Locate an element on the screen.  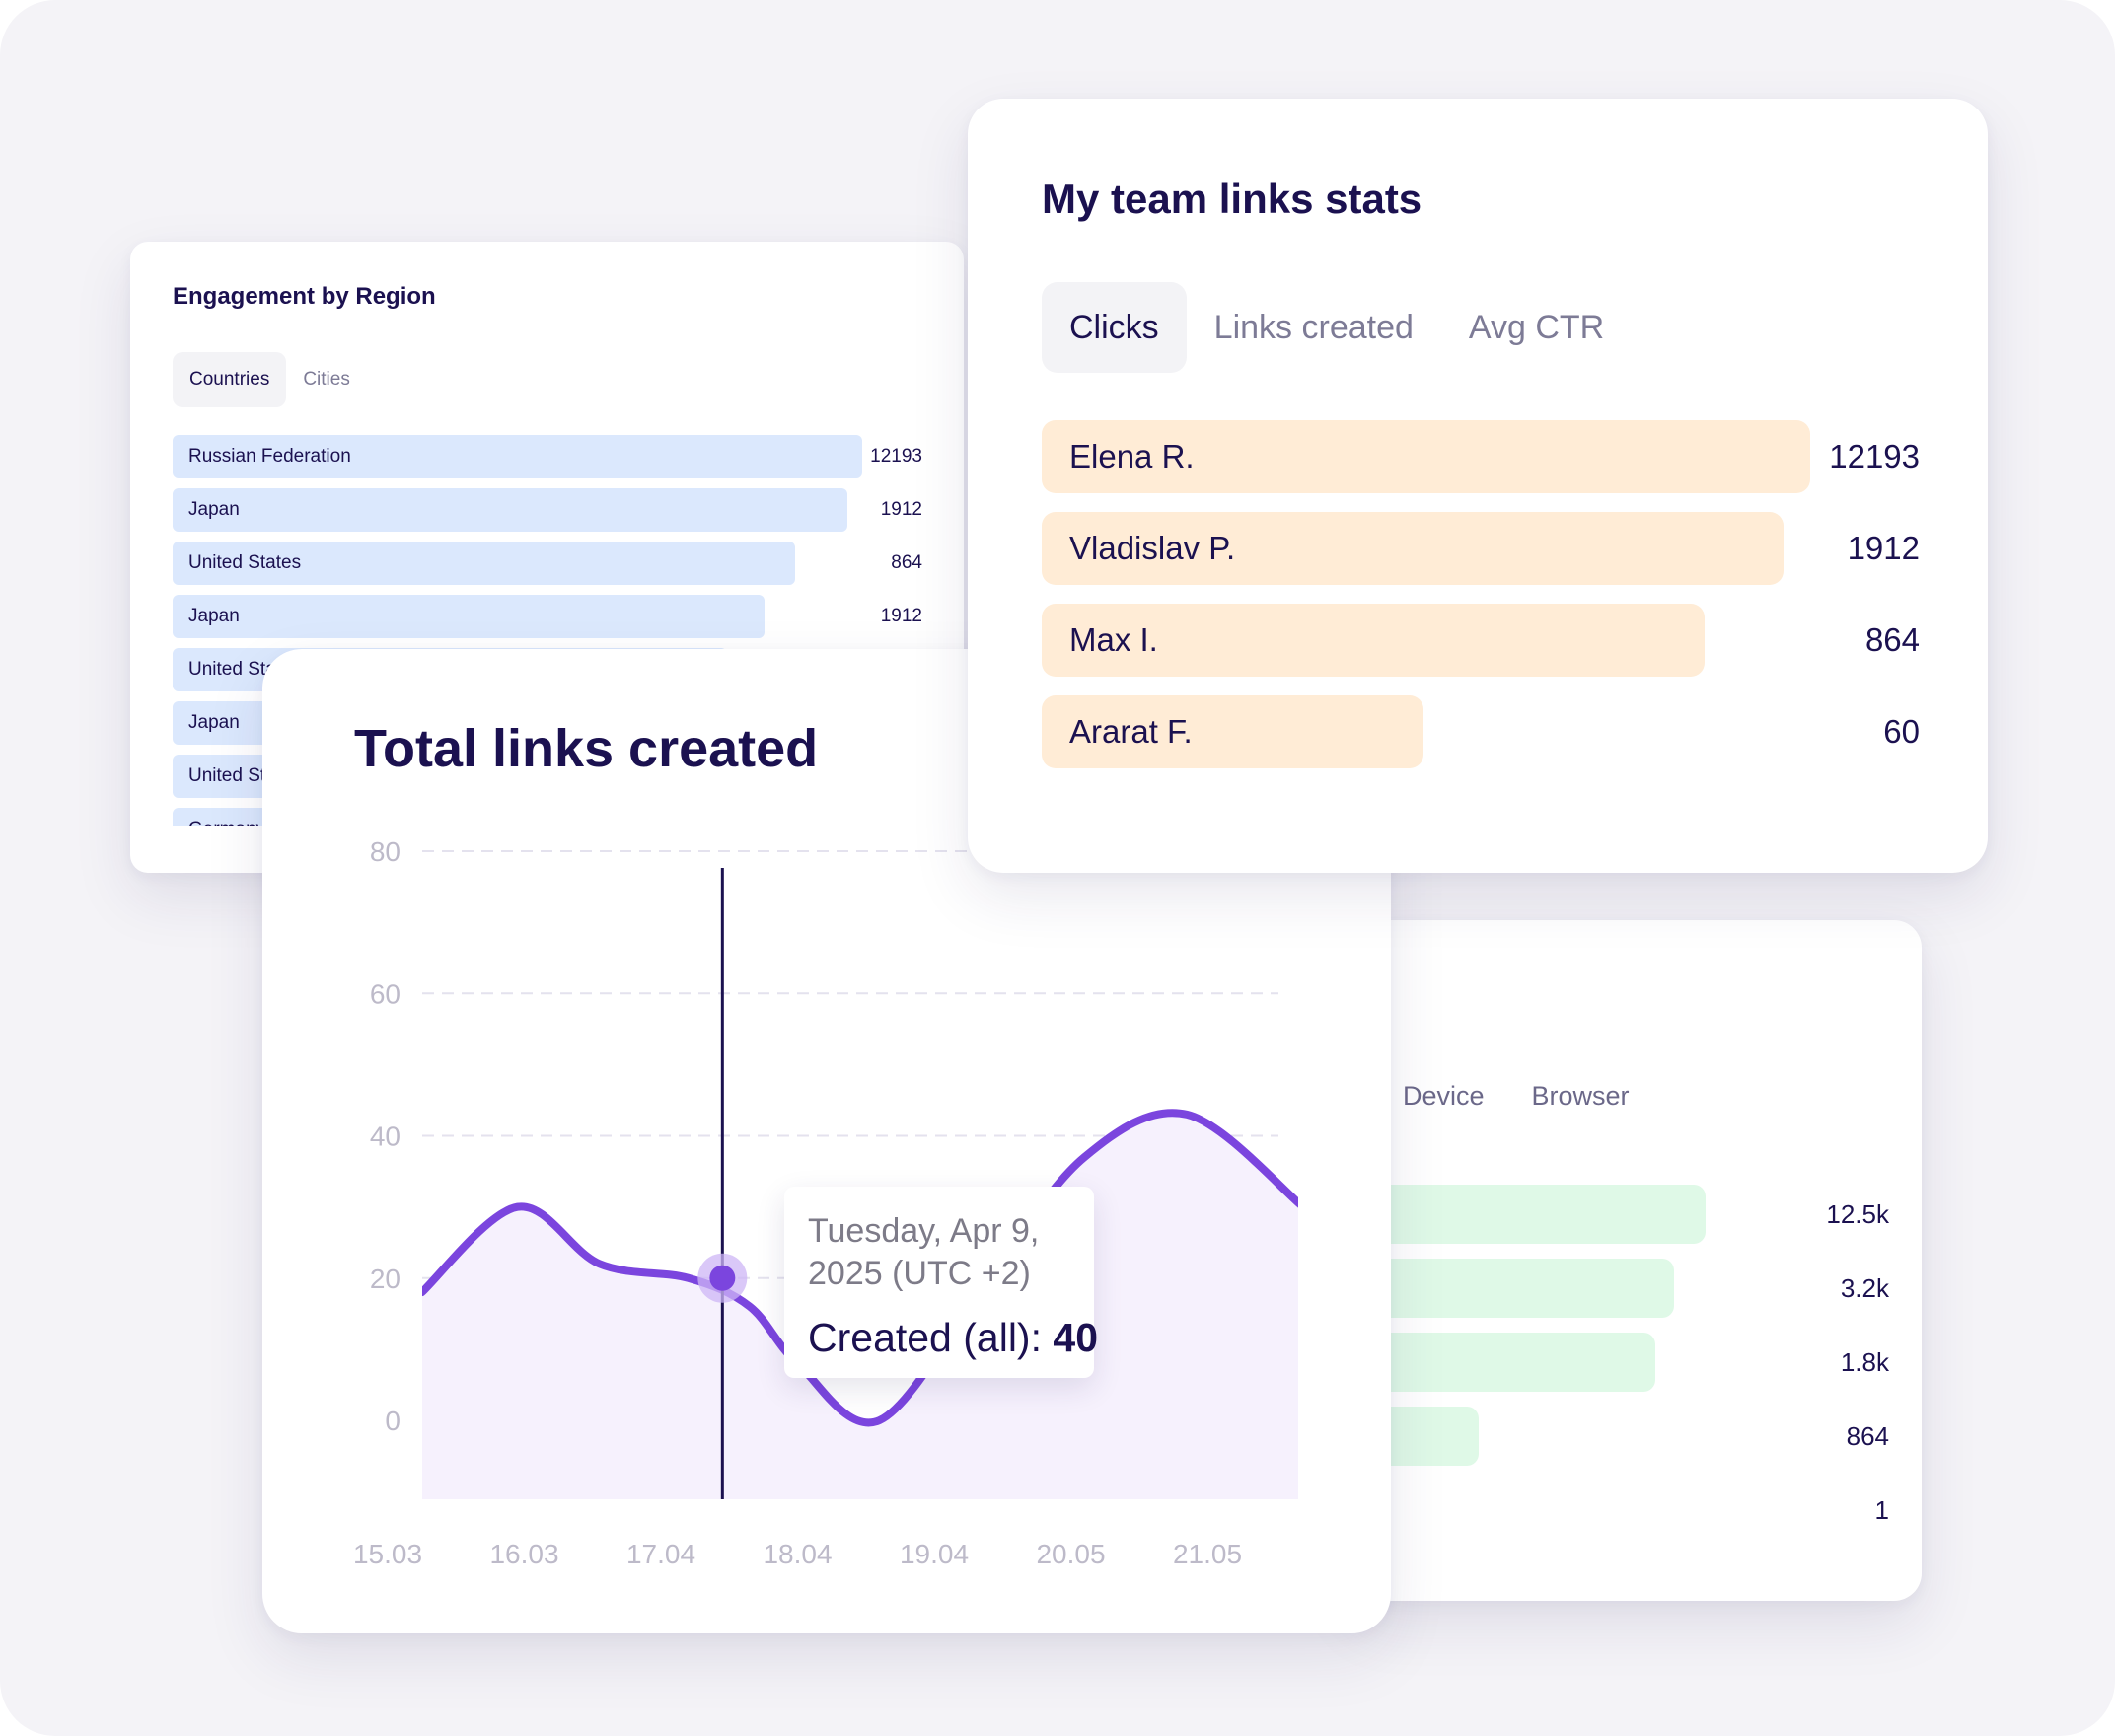
region-row: United States 864 is located at coordinates (547, 564).